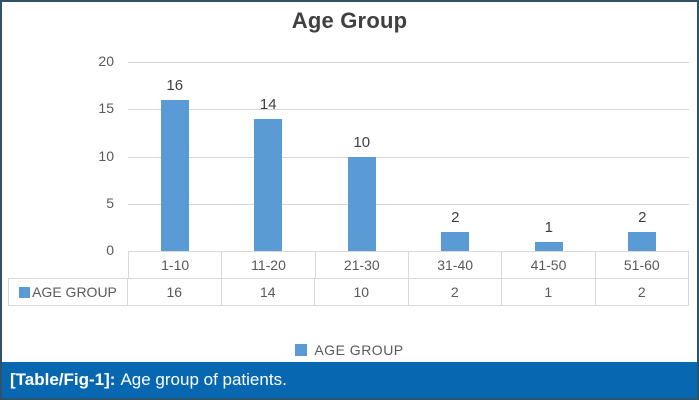 This screenshot has height=400, width=699. Describe the element at coordinates (548, 292) in the screenshot. I see `value-cell-41-50: 1` at that location.